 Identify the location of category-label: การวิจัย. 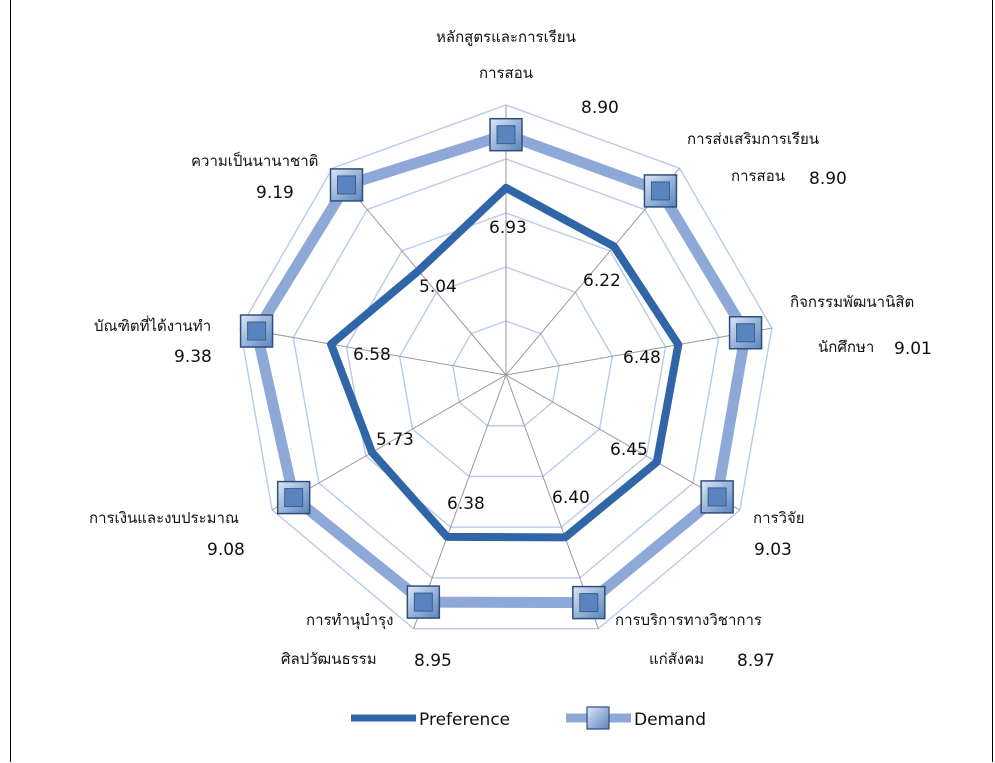
(779, 518).